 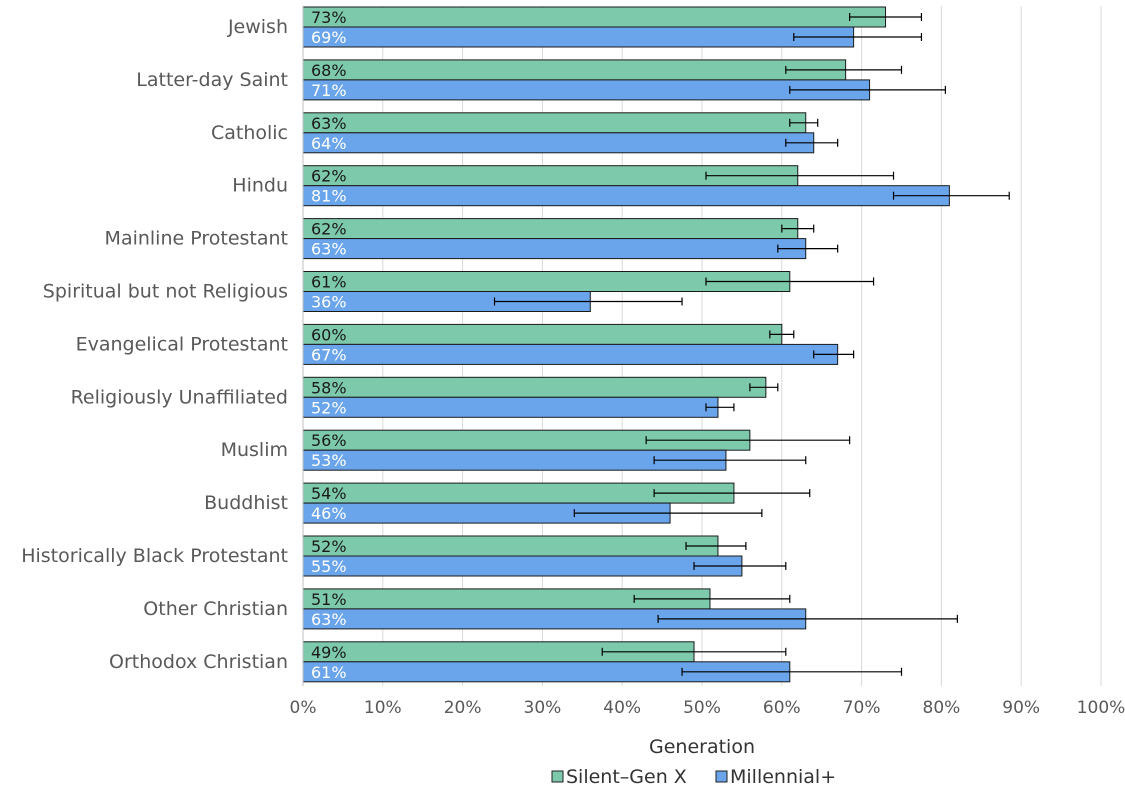 What do you see at coordinates (329, 196) in the screenshot?
I see `data-label-millennial-hindu: 81%` at bounding box center [329, 196].